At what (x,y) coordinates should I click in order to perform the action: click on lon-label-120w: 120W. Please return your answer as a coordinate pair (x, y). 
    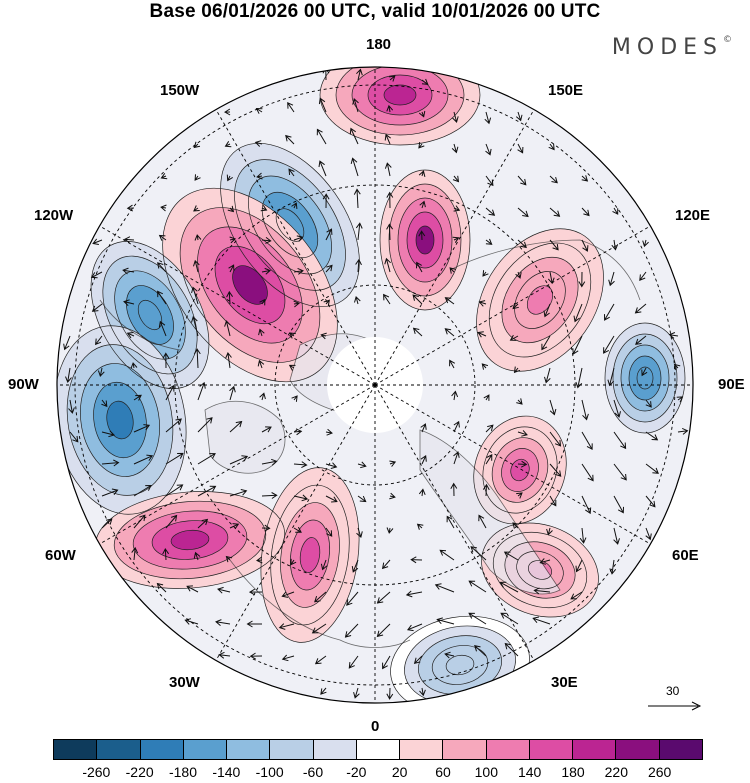
    Looking at the image, I should click on (54, 215).